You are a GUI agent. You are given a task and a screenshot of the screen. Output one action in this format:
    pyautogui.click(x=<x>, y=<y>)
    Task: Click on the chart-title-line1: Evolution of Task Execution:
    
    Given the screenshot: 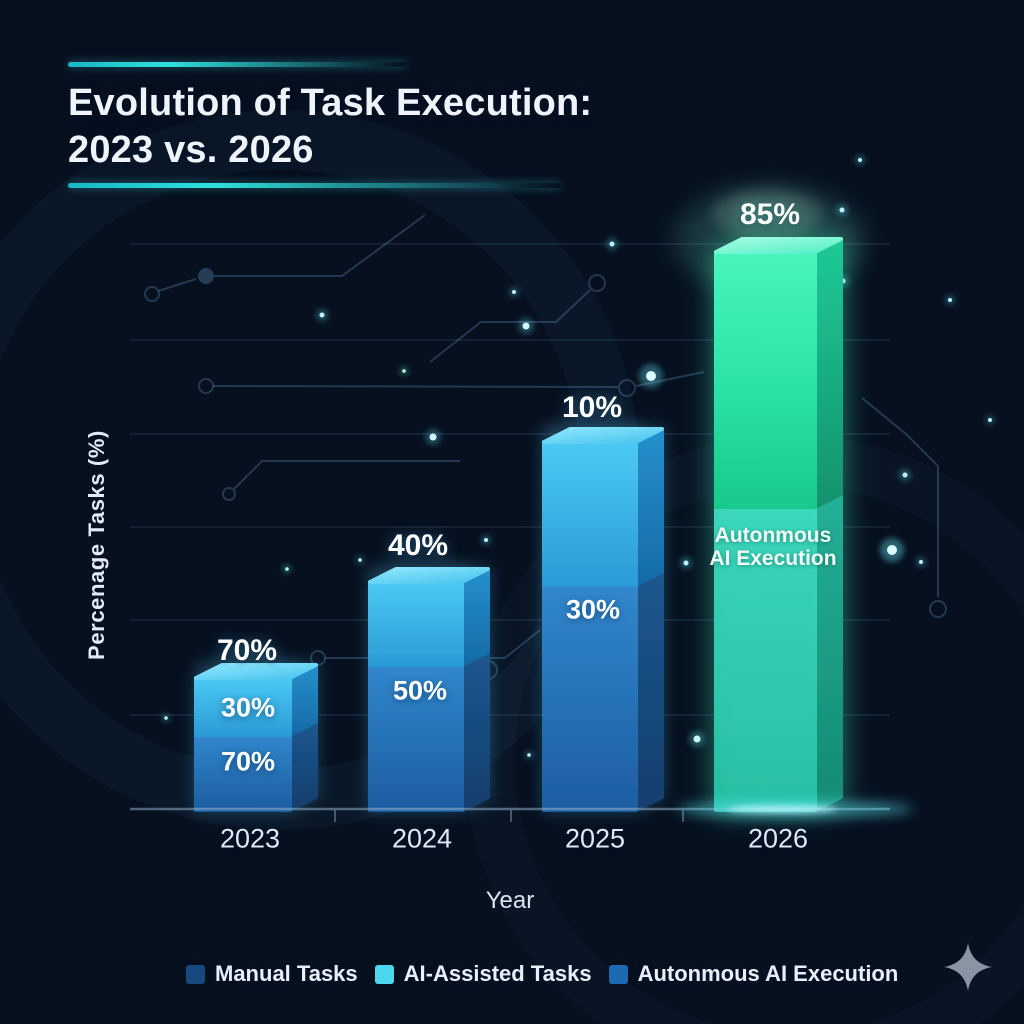 What is the action you would take?
    pyautogui.click(x=330, y=103)
    